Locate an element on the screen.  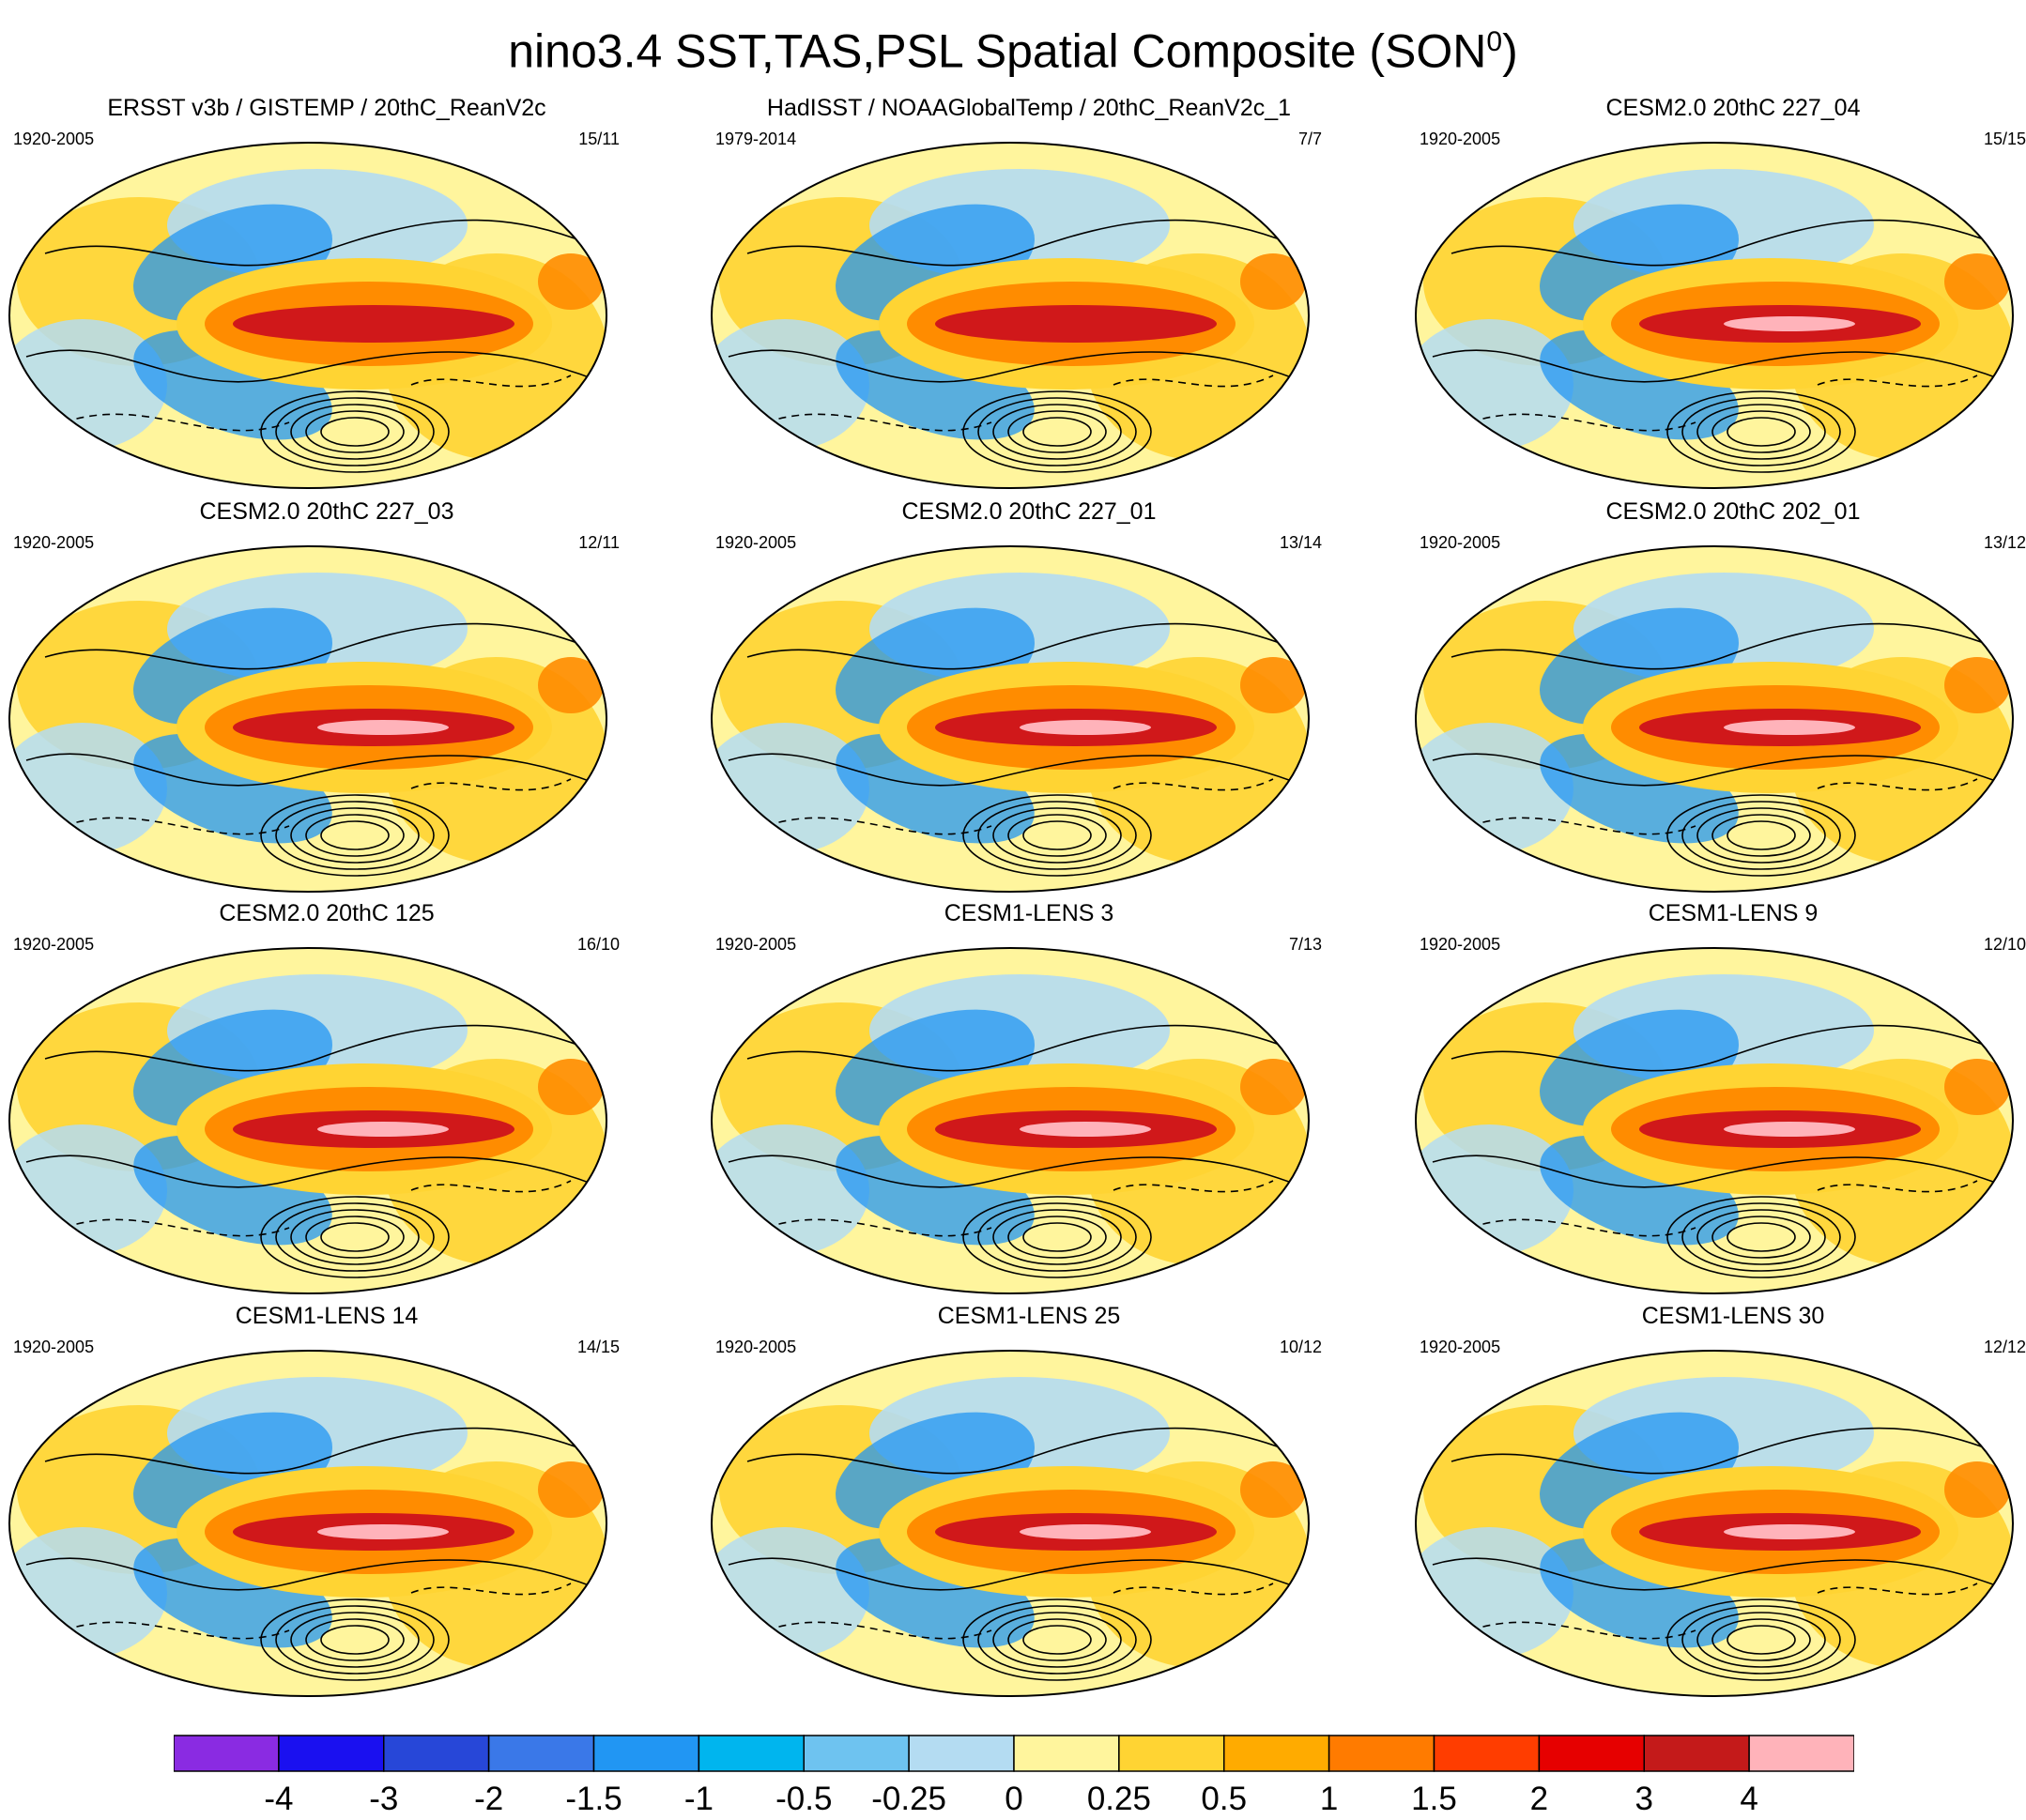
colorbar-tick-label: -2 is located at coordinates (489, 1799).